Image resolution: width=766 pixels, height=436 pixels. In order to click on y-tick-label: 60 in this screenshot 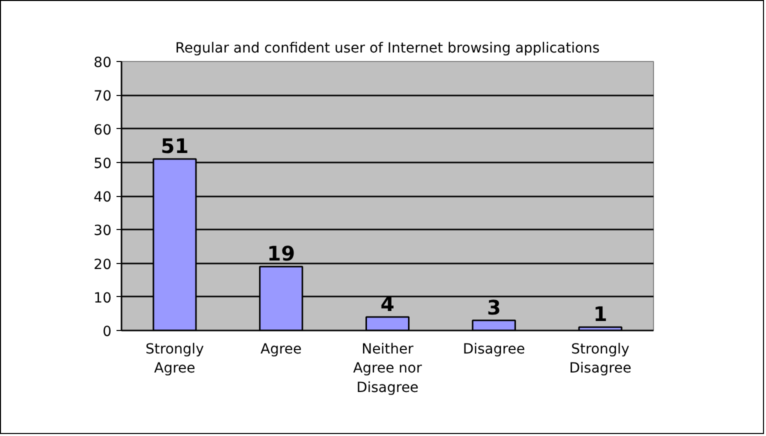, I will do `click(103, 130)`.